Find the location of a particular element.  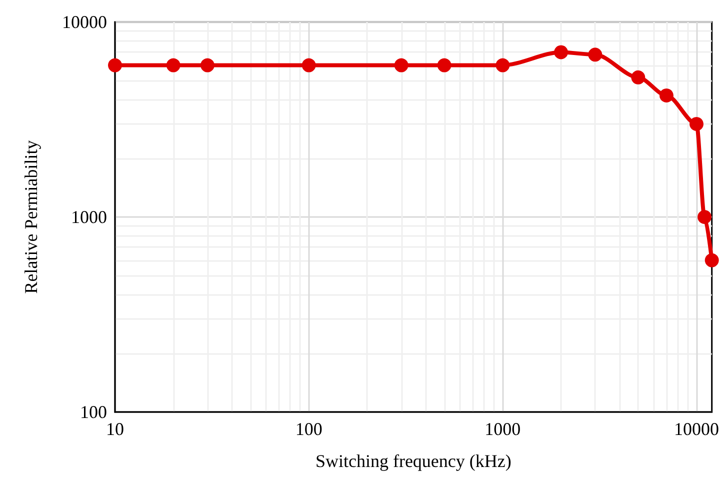

x-axis-title: Switching frequency (kHz) is located at coordinates (413, 461).